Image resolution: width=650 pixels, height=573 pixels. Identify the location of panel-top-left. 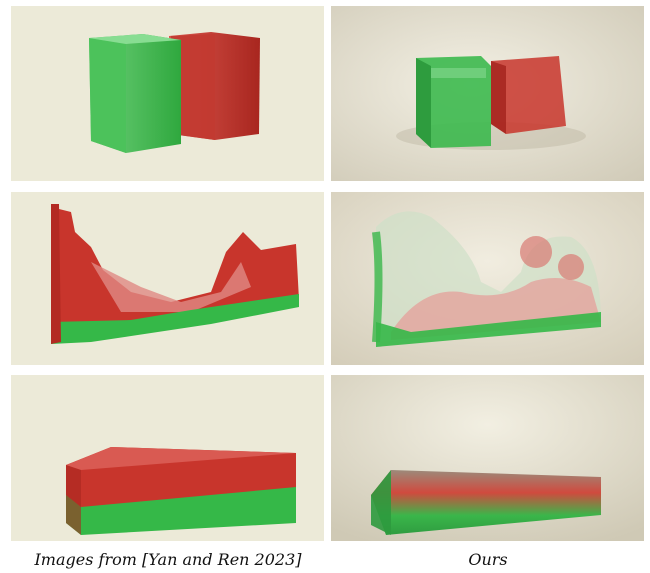
(167, 93).